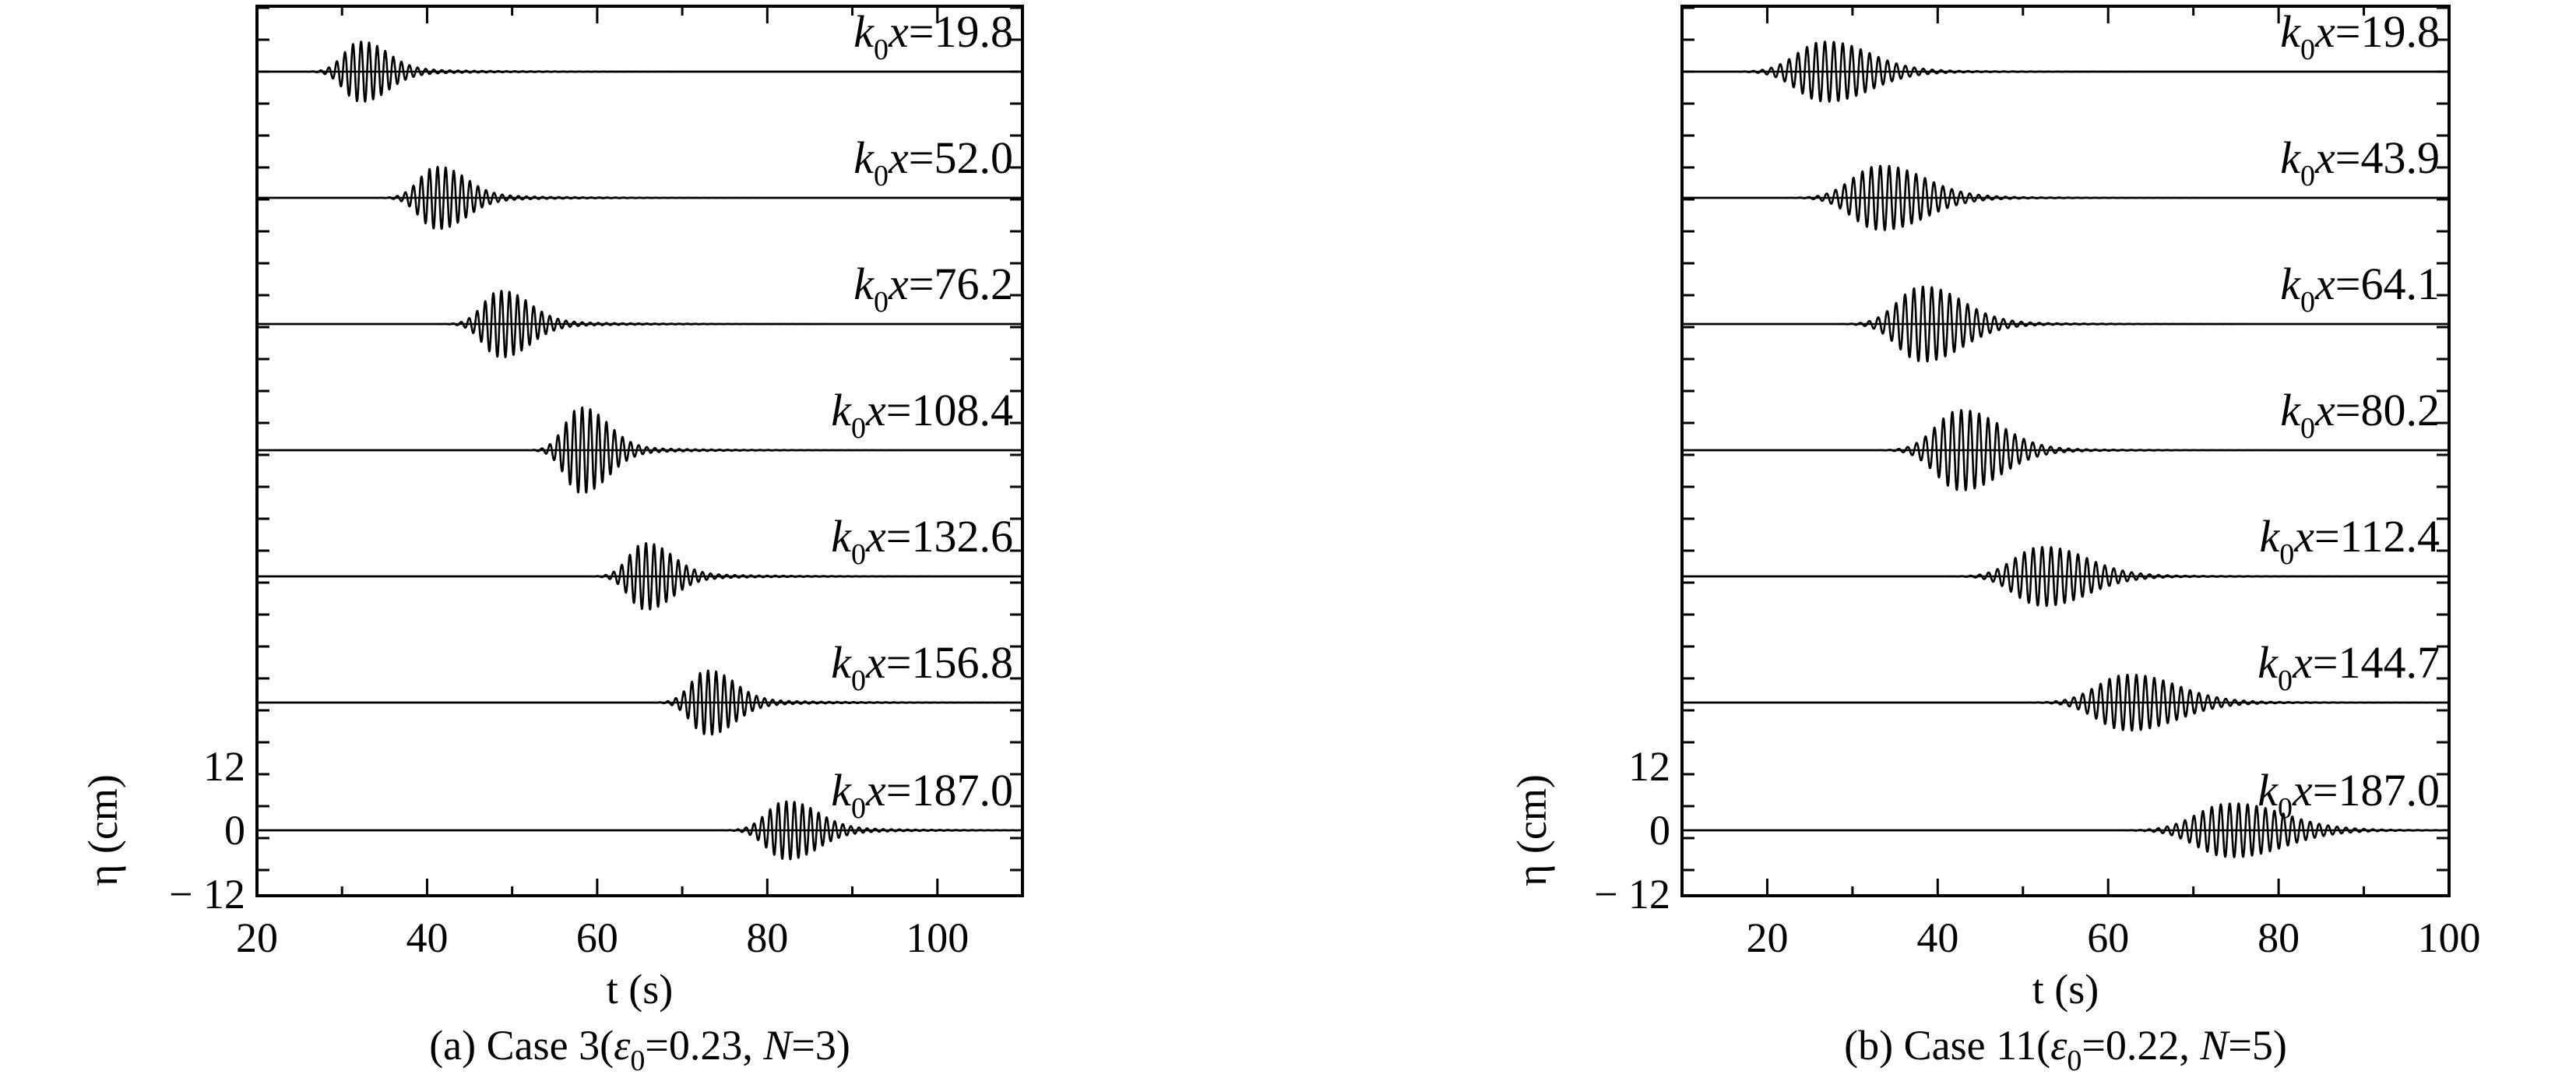 This screenshot has width=2576, height=1085. What do you see at coordinates (639, 1049) in the screenshot?
I see `panel-caption: (a) Case 3(ε0=0.23, N=3)` at bounding box center [639, 1049].